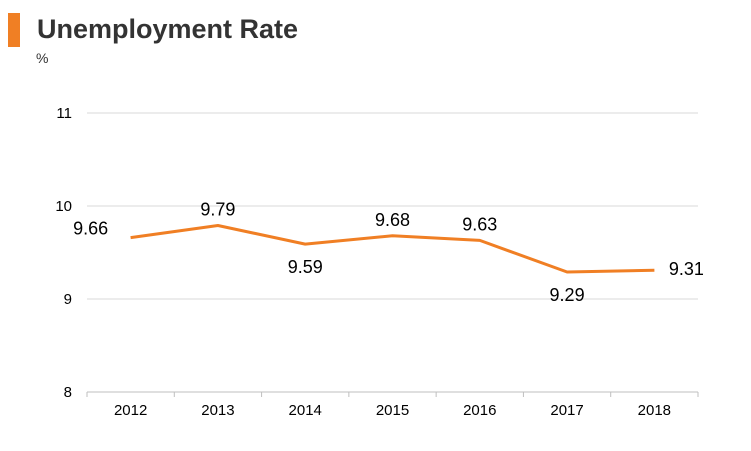  What do you see at coordinates (14, 30) in the screenshot?
I see `title-accent-bar` at bounding box center [14, 30].